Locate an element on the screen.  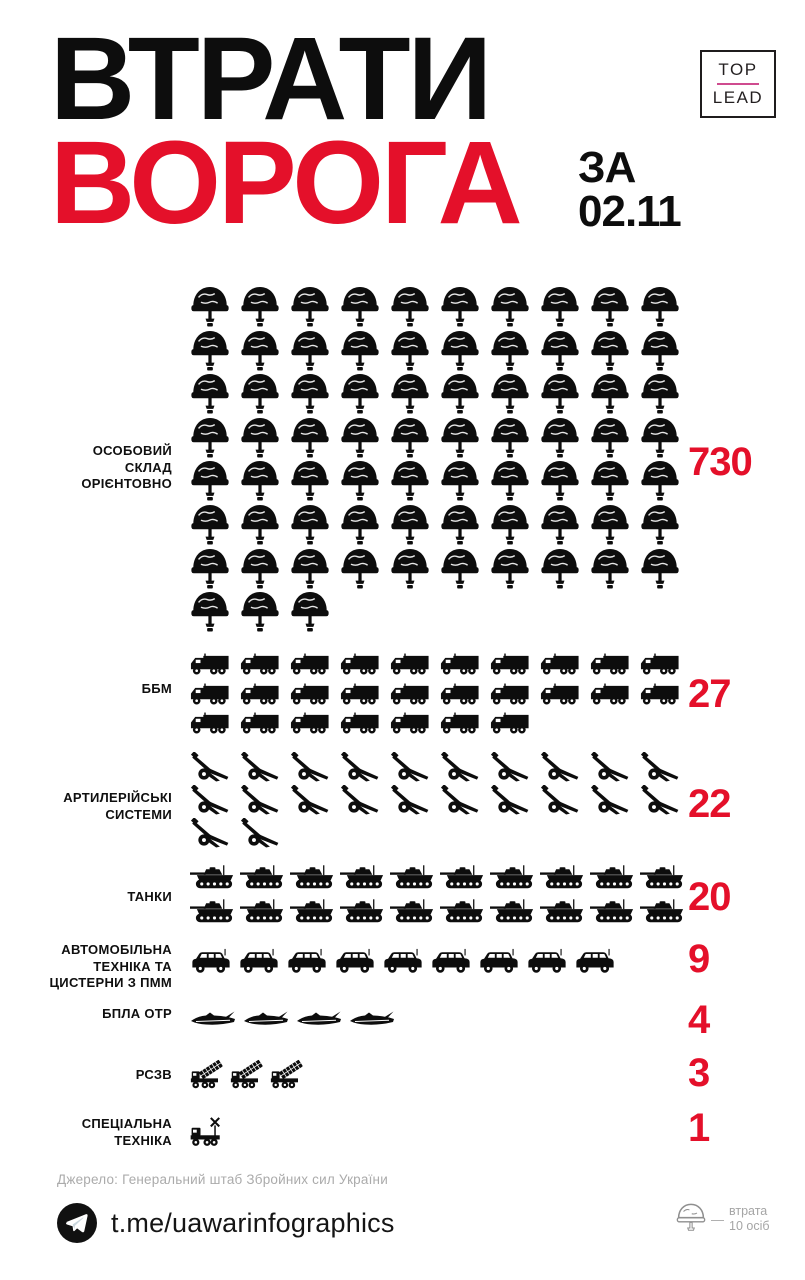
row-label-uav: БПЛА ОТР is located at coordinates (137, 1013).